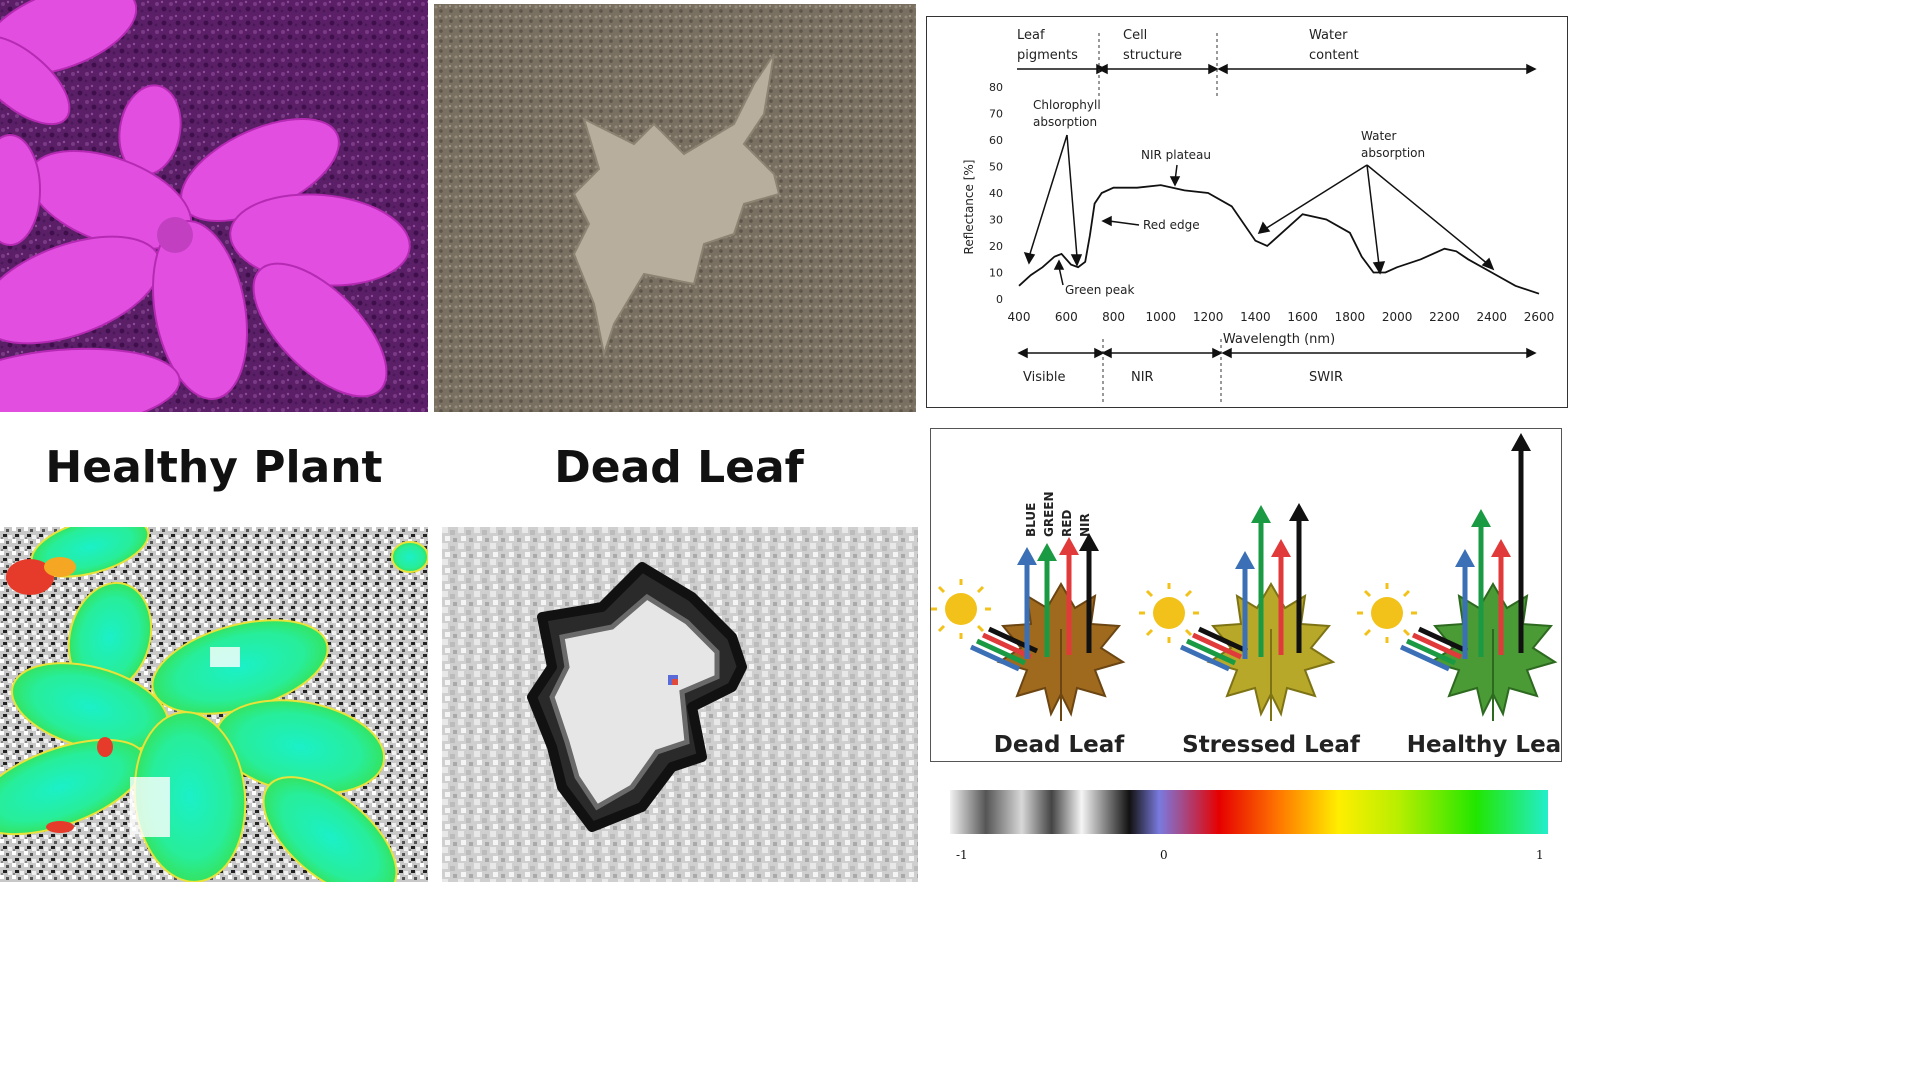  Describe the element at coordinates (1277, 69) in the screenshot. I see `top-region-arrows` at that location.